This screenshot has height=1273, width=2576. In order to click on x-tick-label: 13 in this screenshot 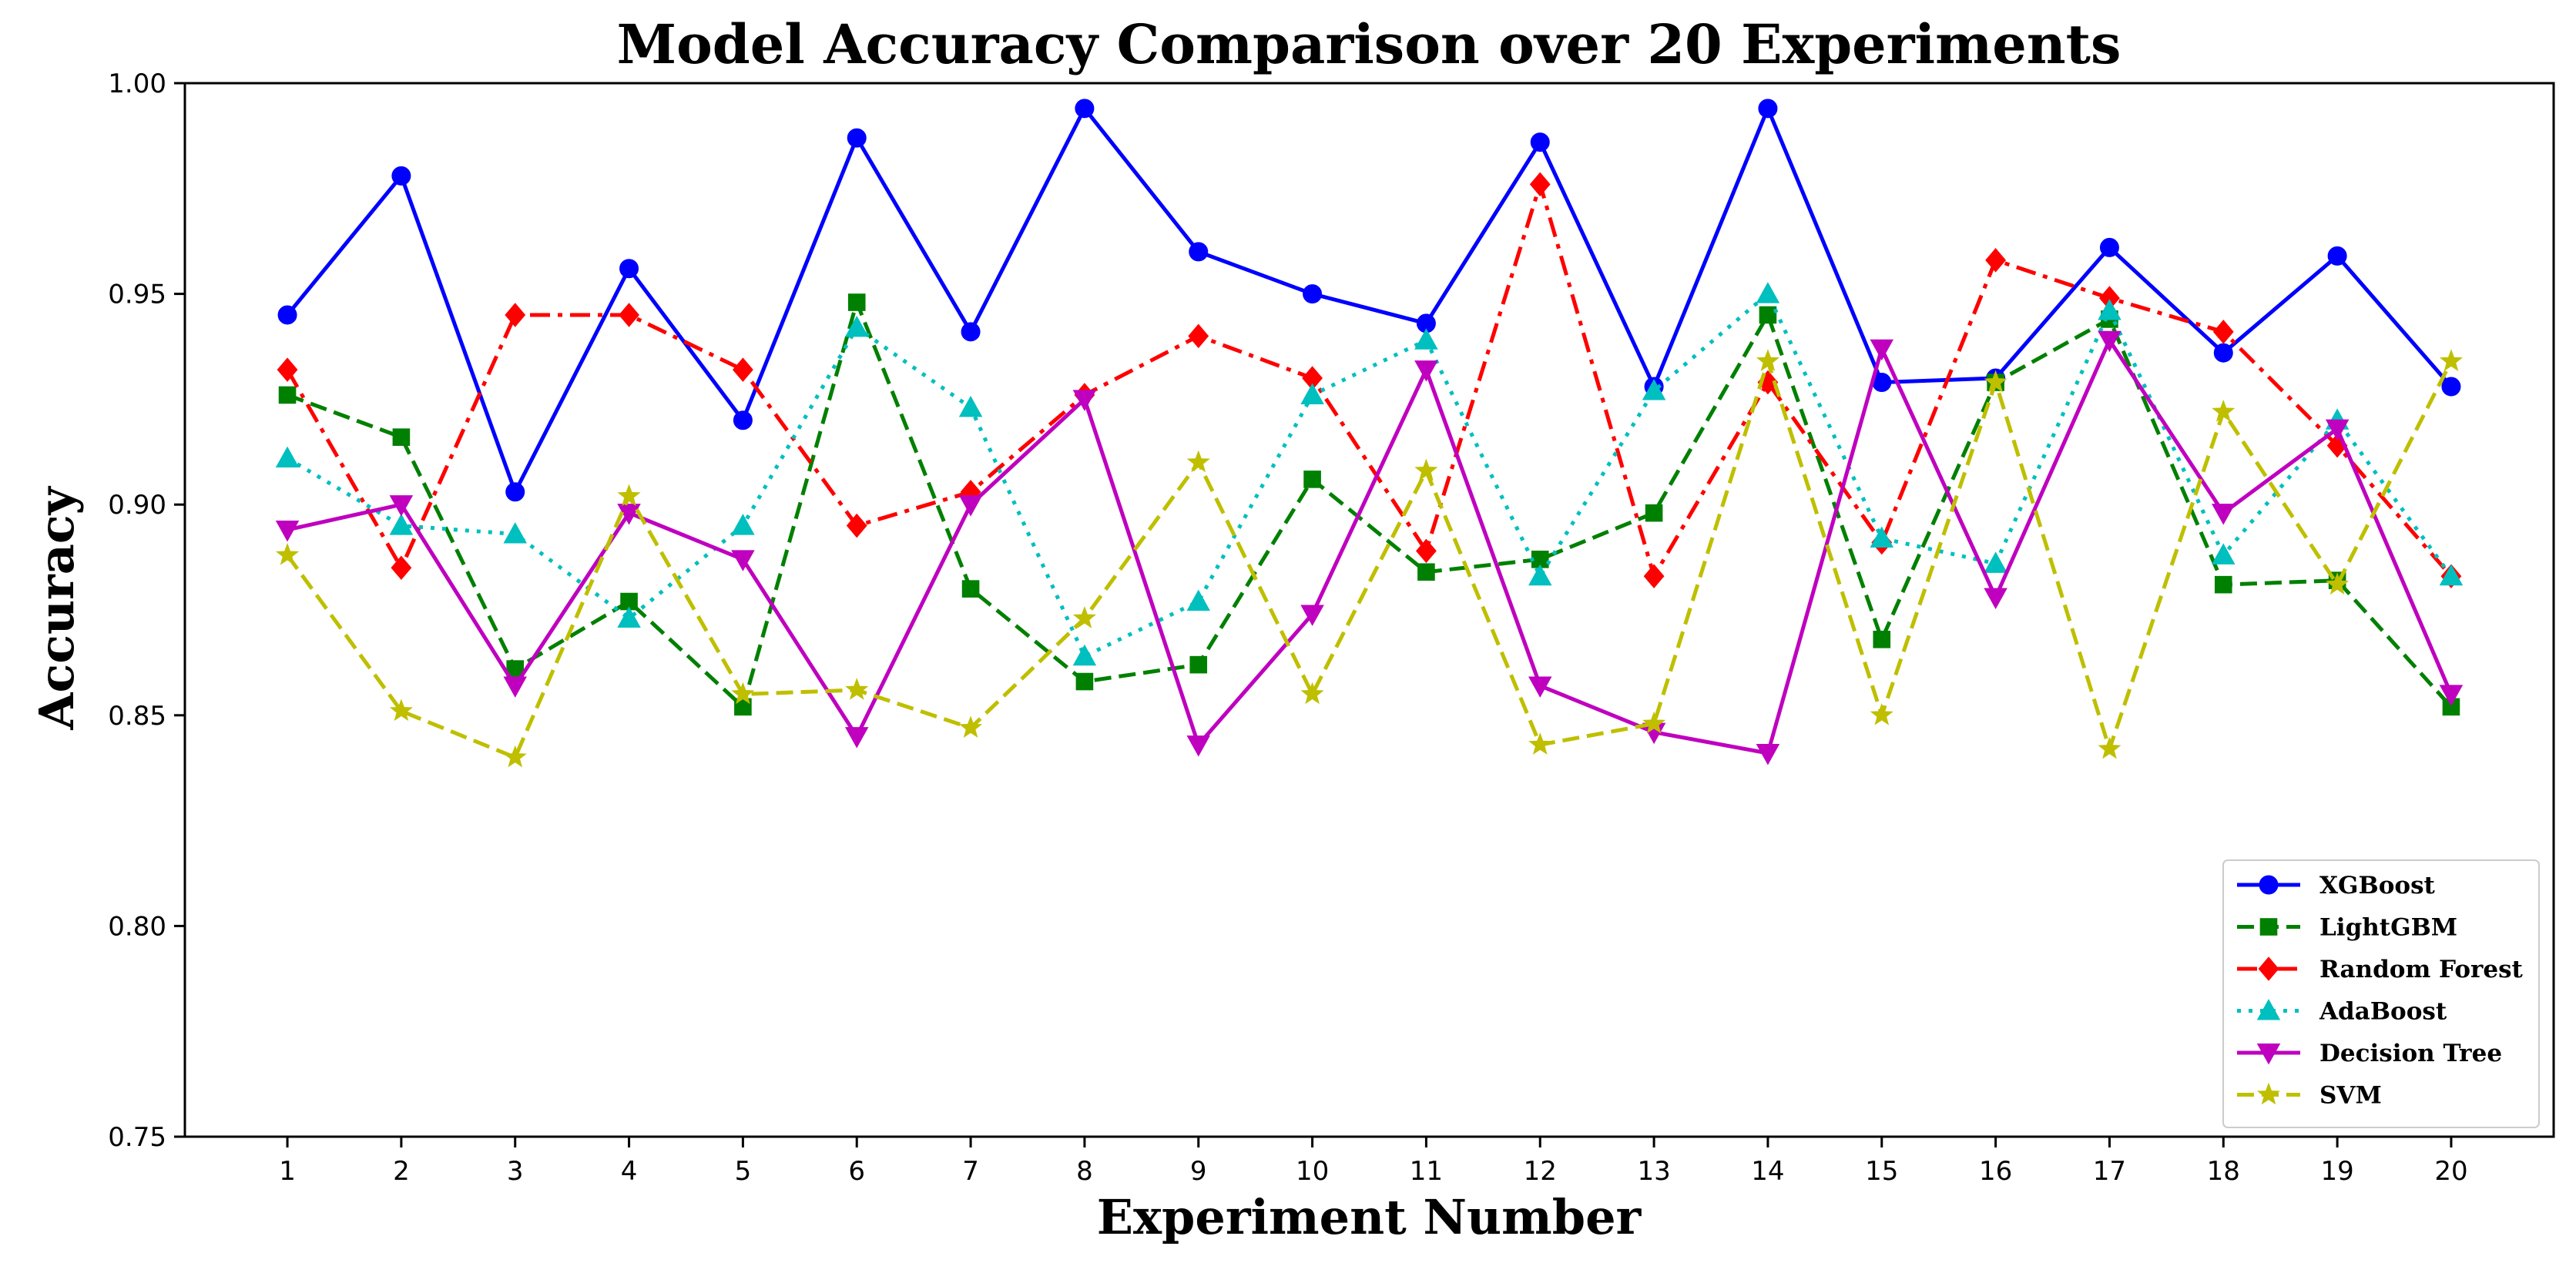, I will do `click(1653, 1171)`.